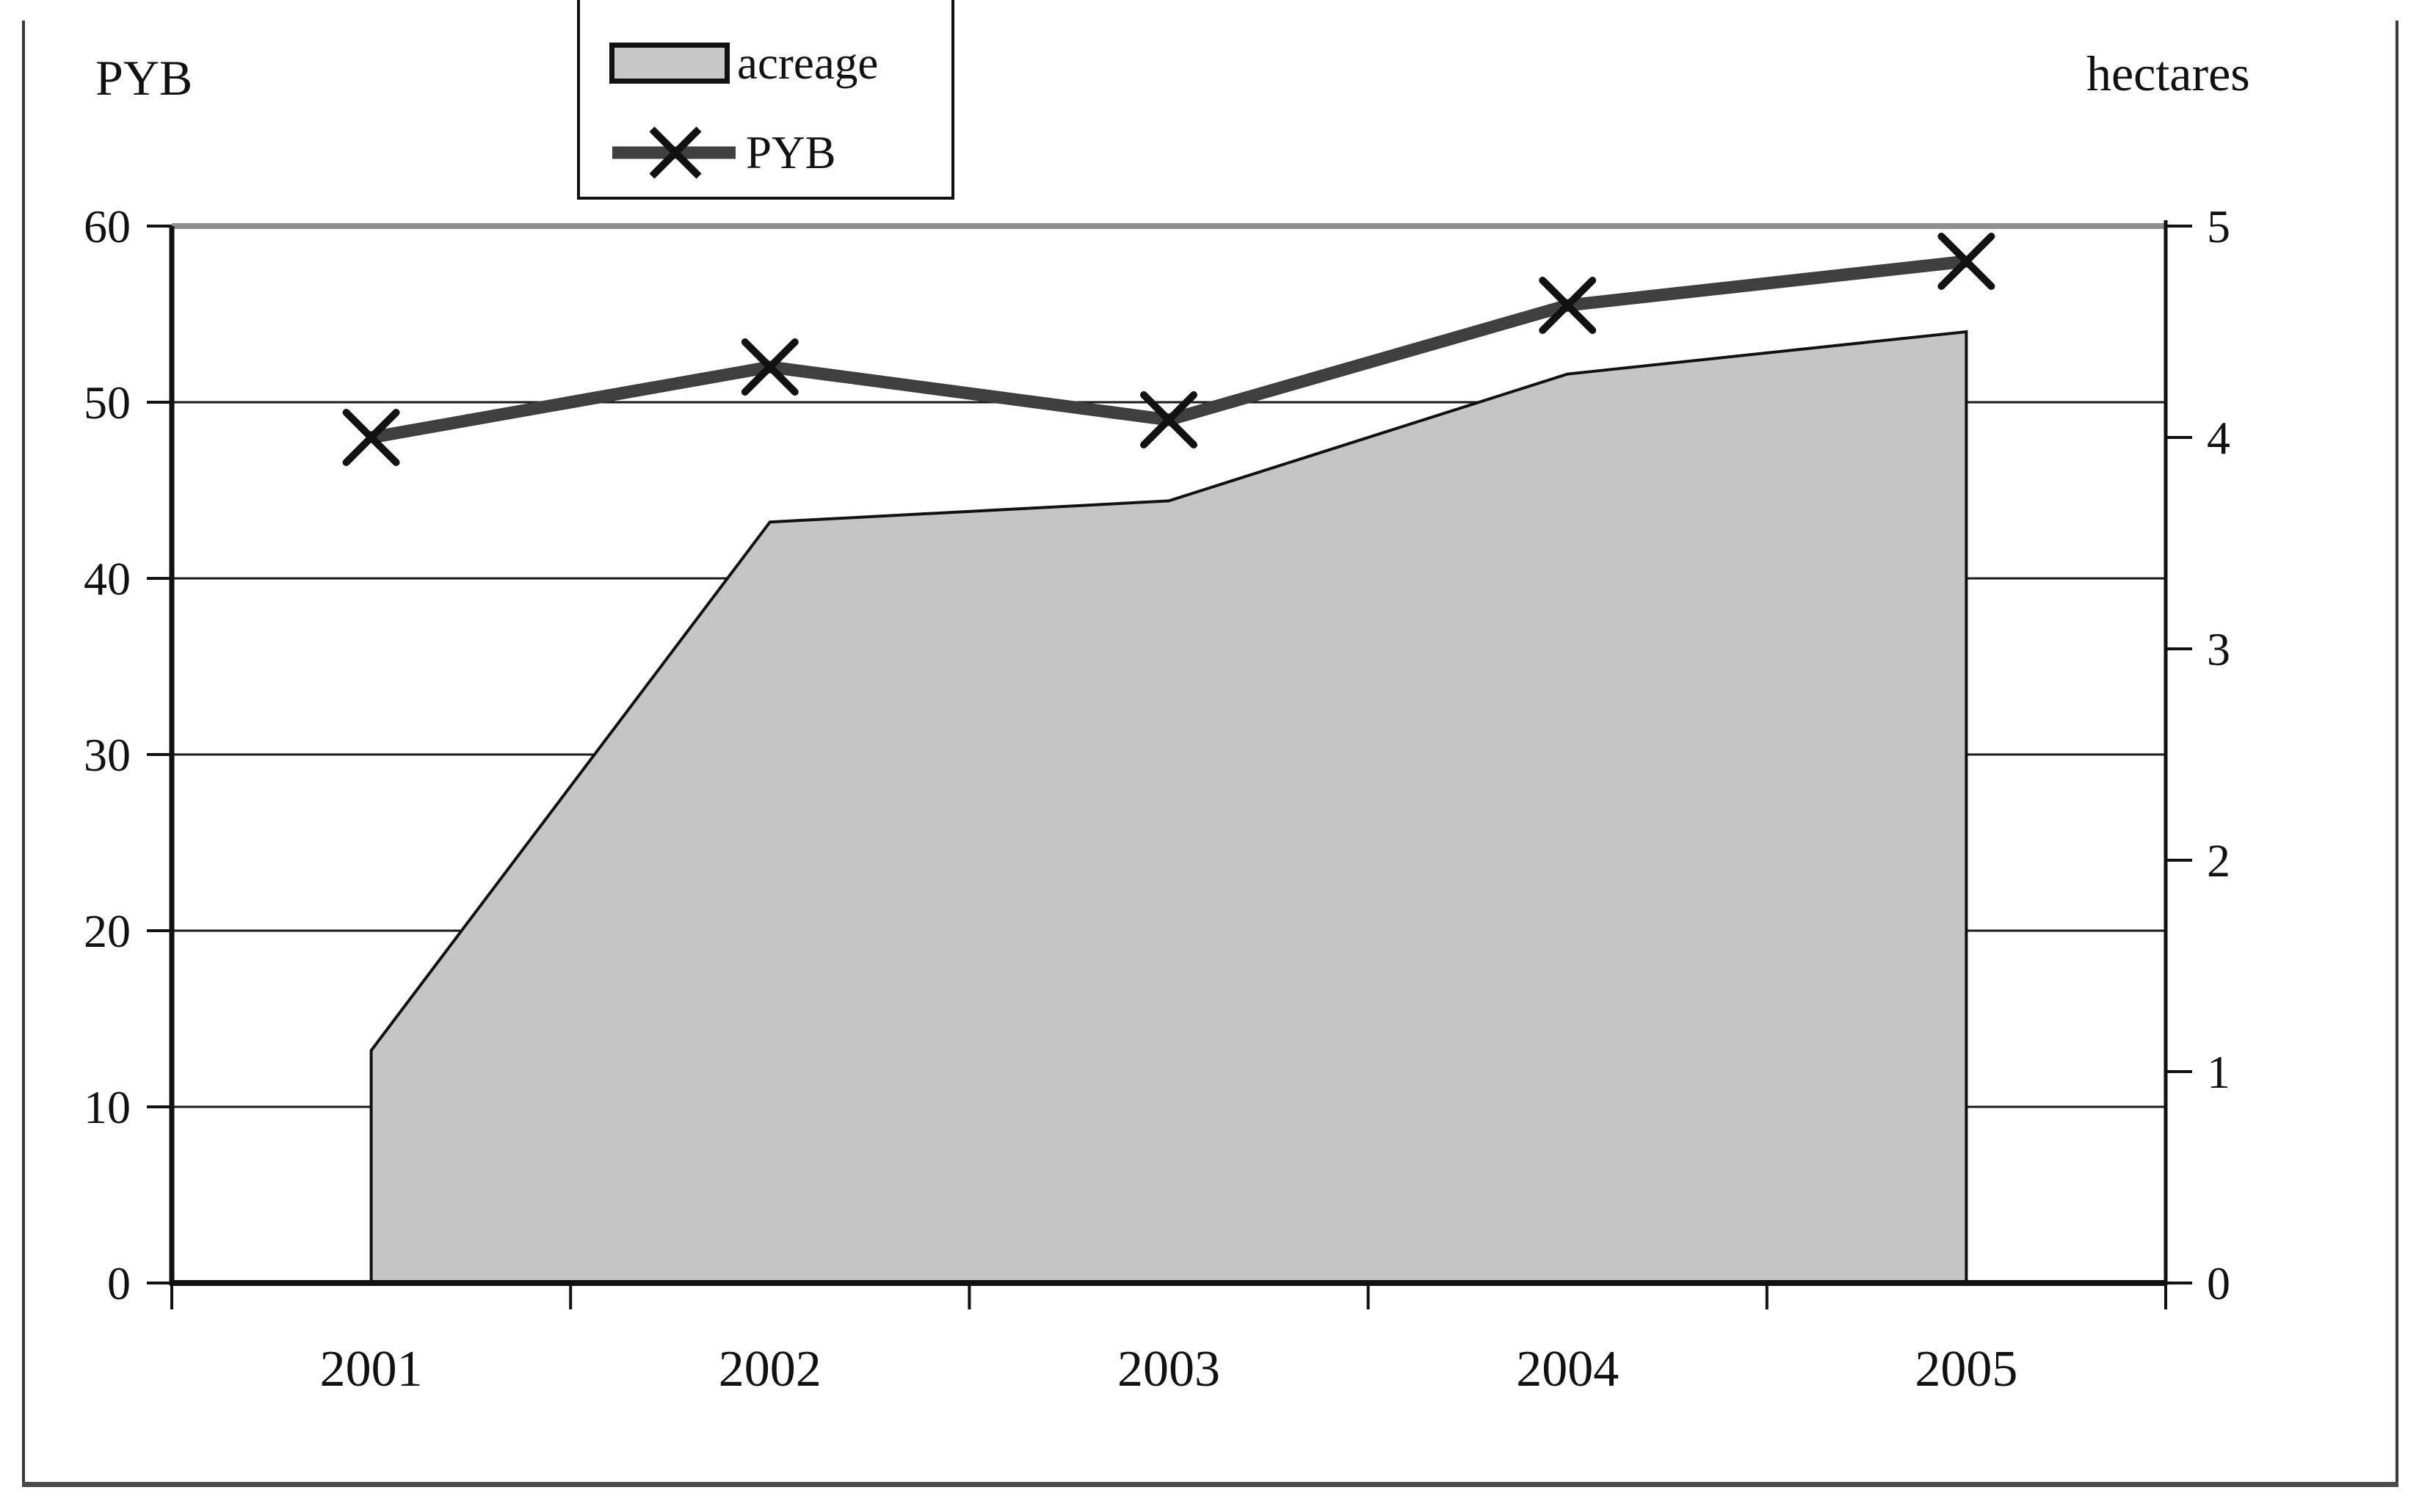 The image size is (2419, 1512). Describe the element at coordinates (2397, 753) in the screenshot. I see `figure-border-right` at that location.